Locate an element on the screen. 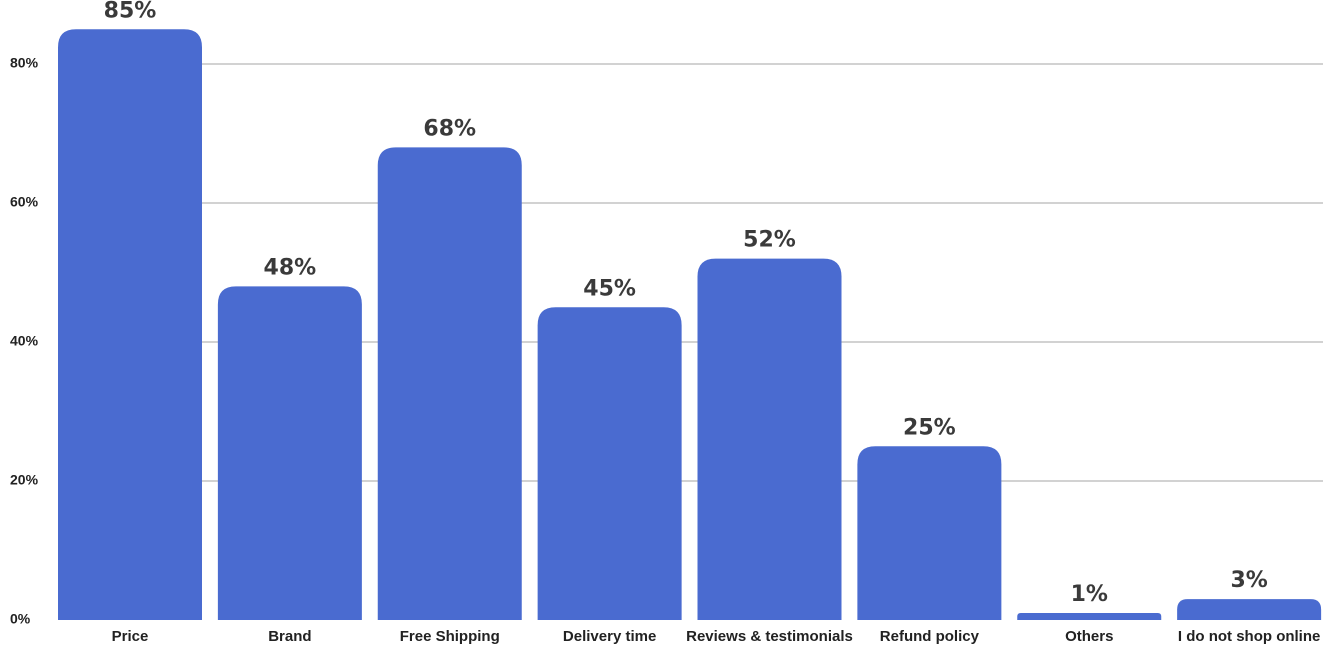 The image size is (1338, 646). x-tick-label: Price is located at coordinates (130, 636).